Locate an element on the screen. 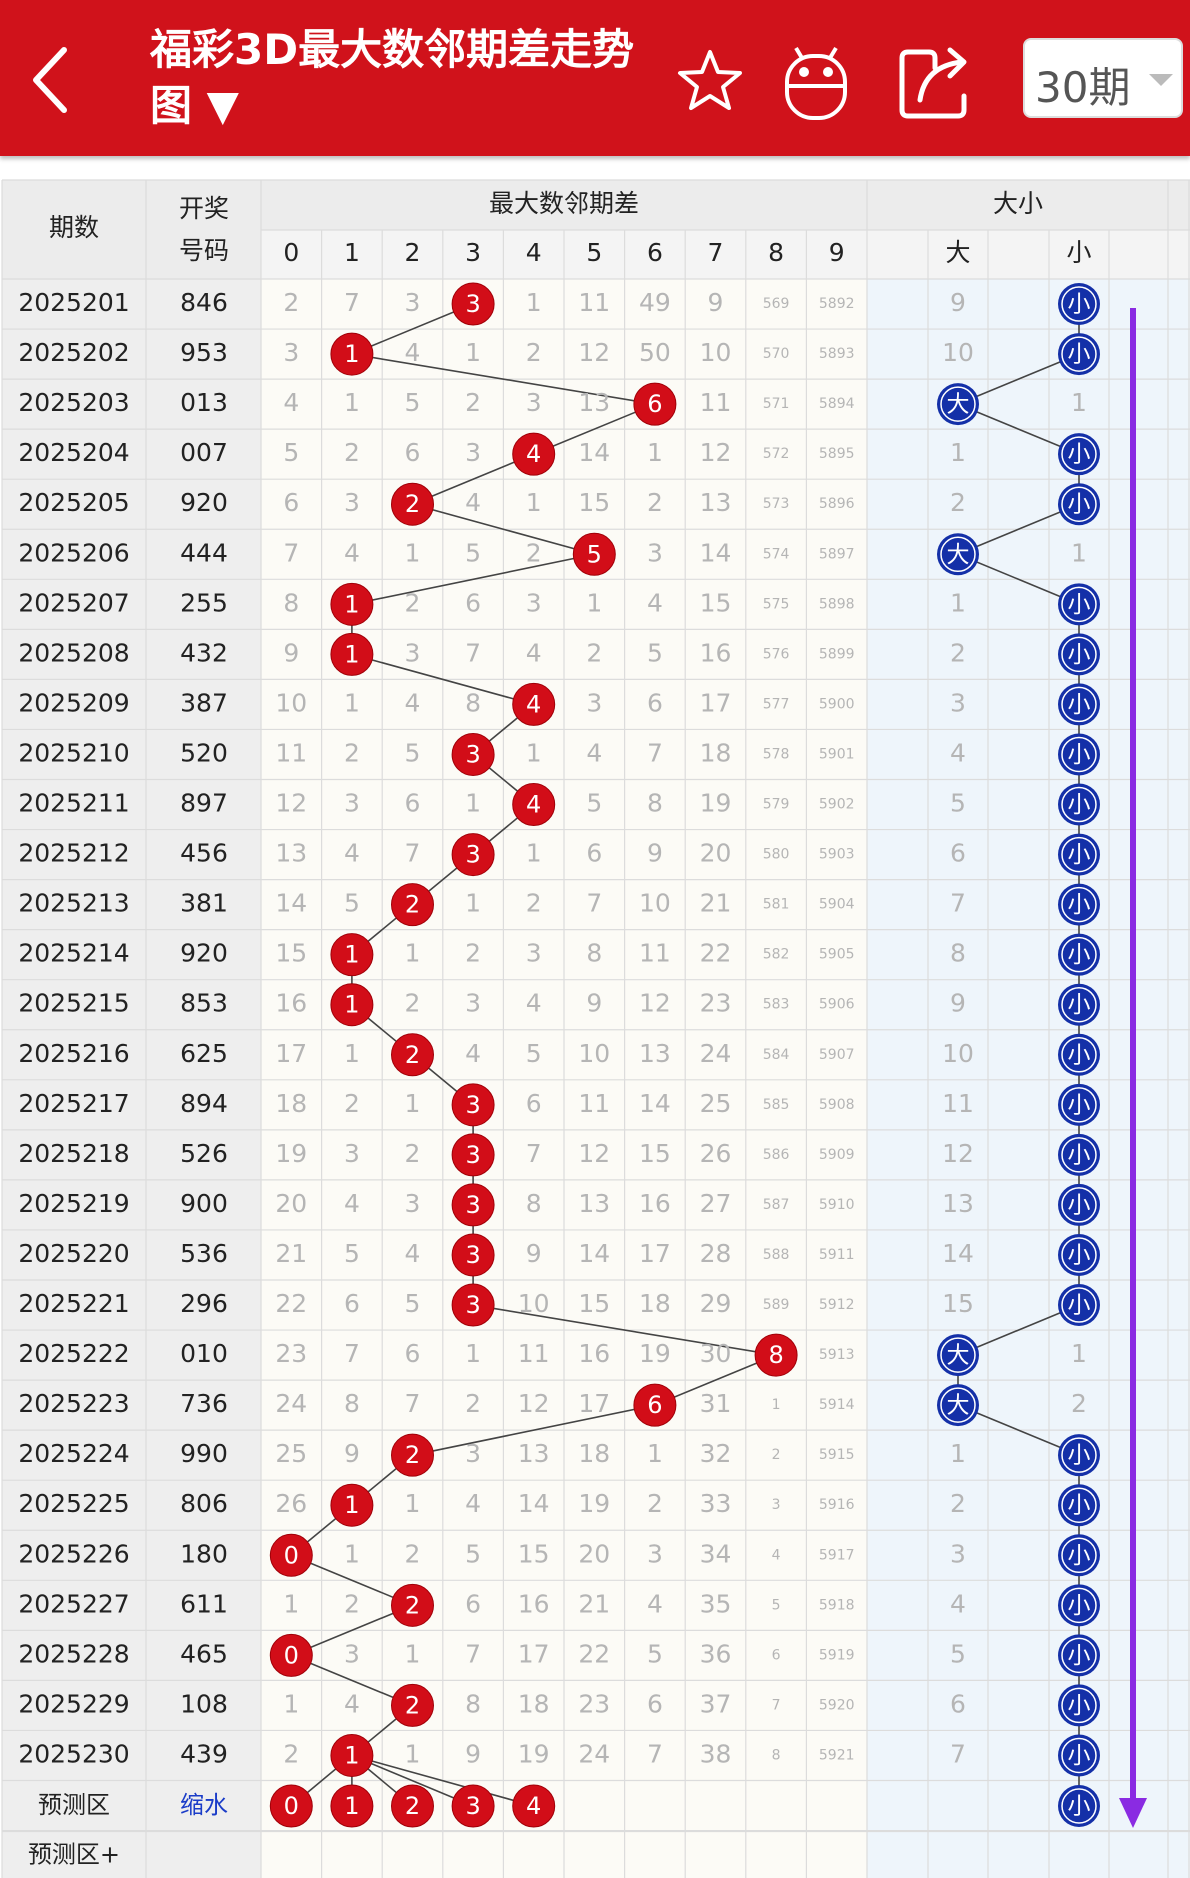 This screenshot has height=1878, width=1190. forecast-action: 缩水 is located at coordinates (204, 1805).